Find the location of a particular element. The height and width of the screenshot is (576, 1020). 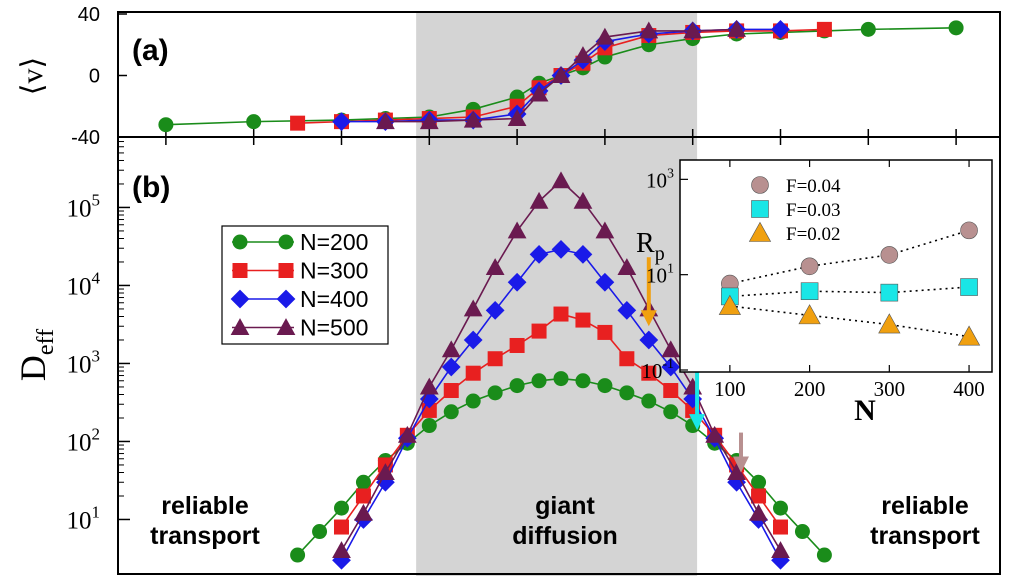

y-tick-label: 40 is located at coordinates (89, 15).